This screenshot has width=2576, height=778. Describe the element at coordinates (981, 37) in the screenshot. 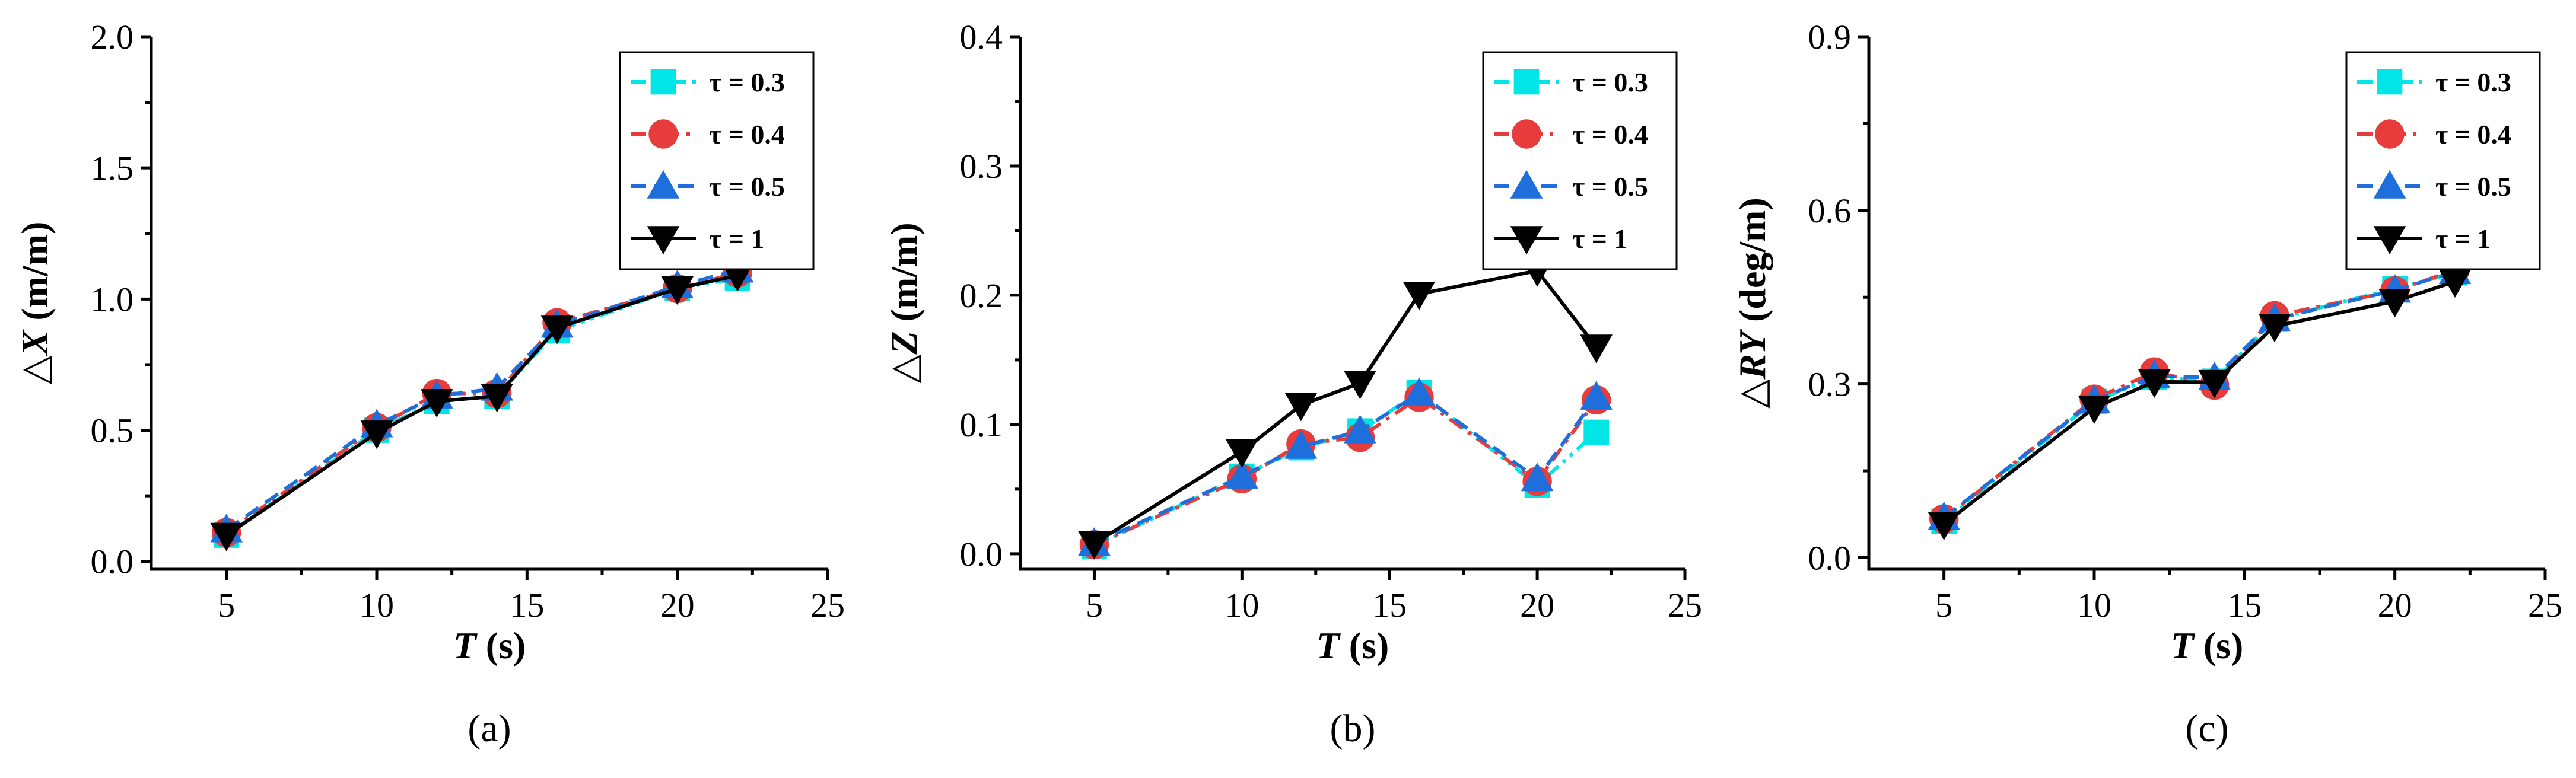

I see `y-tick-label: 0.4` at that location.